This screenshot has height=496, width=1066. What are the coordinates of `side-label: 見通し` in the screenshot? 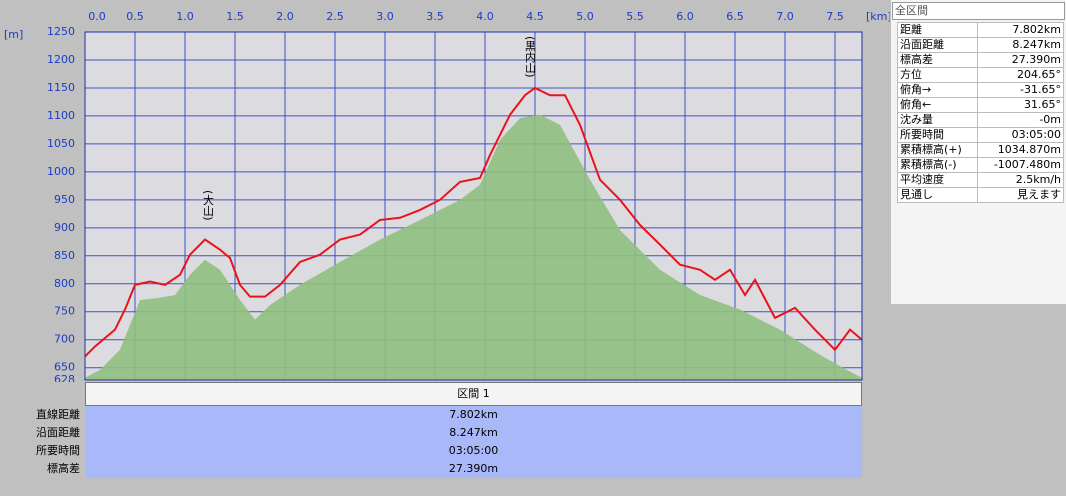 It's located at (937, 195).